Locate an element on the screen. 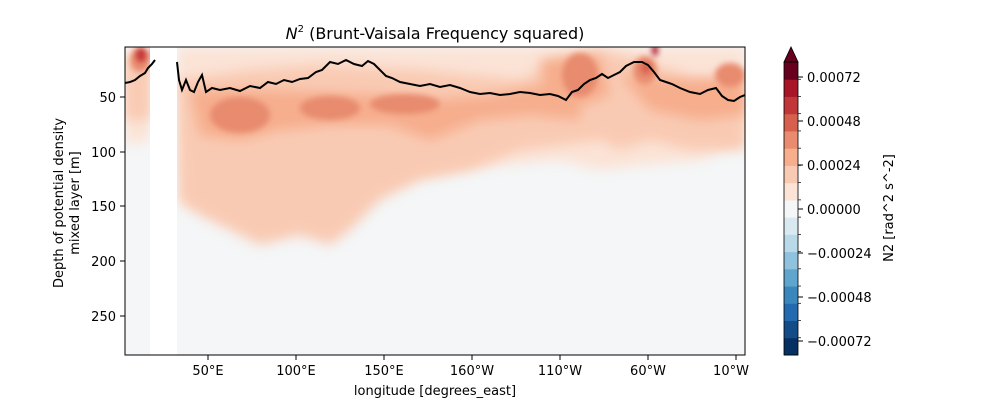 This screenshot has height=400, width=1000. colorbar-tick-label: −0.00024 is located at coordinates (839, 254).